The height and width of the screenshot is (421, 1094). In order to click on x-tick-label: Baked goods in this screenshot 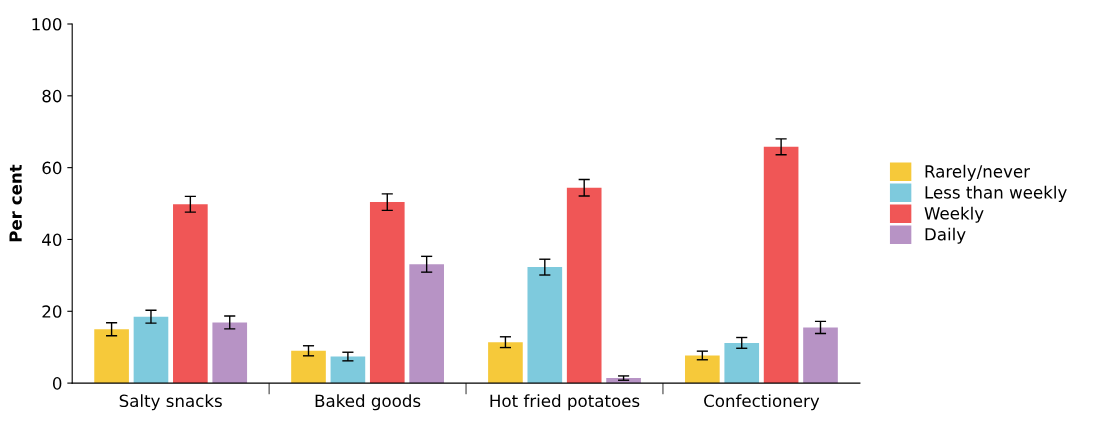, I will do `click(368, 402)`.